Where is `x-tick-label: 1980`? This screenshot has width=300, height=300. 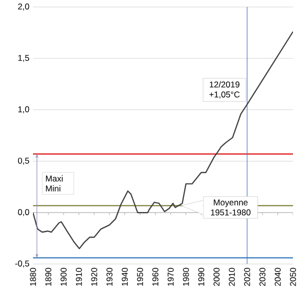 x-tick-label: 1980 is located at coordinates (185, 277).